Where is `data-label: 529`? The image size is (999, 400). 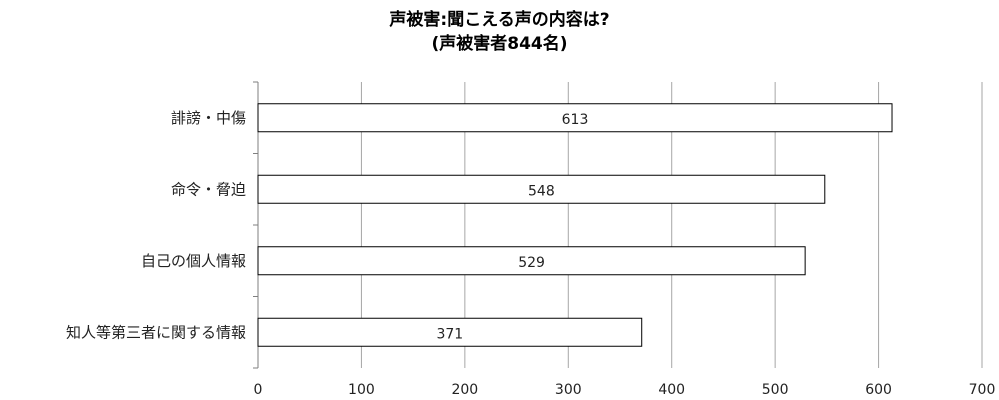 data-label: 529 is located at coordinates (531, 263).